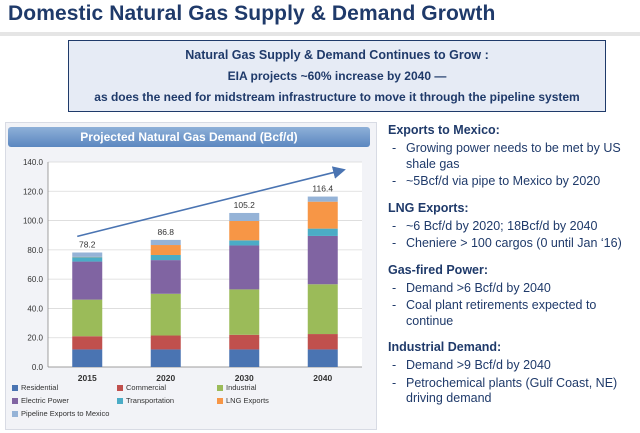 The width and height of the screenshot is (640, 433). I want to click on legend-item: Industrial, so click(236, 387).